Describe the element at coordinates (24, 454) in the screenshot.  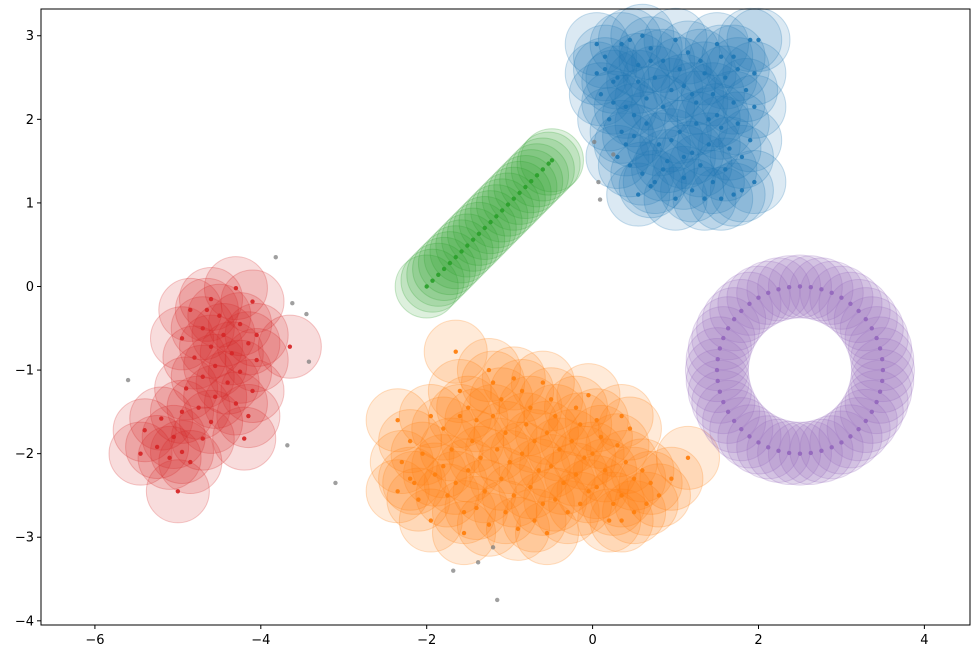
I see `y-tick-label: −2` at that location.